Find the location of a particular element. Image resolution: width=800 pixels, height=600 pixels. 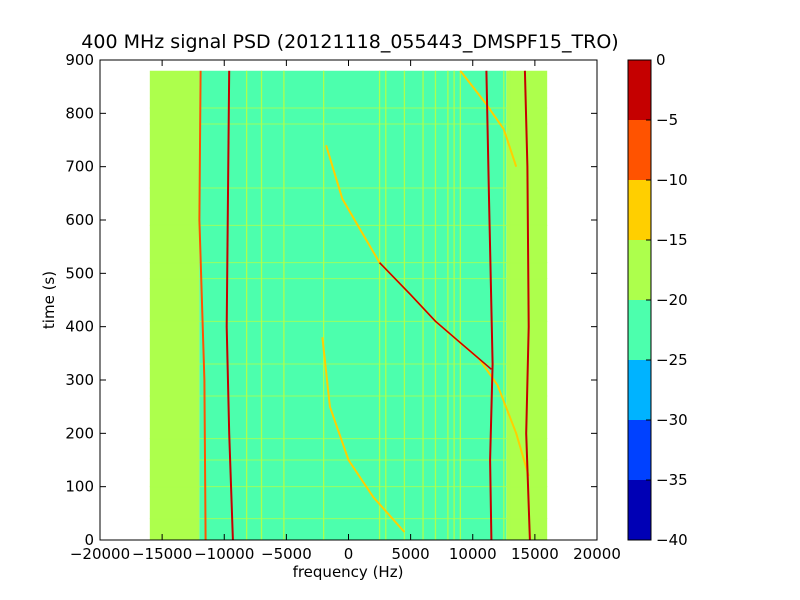

colorbar-tick-label: −5 is located at coordinates (667, 120).